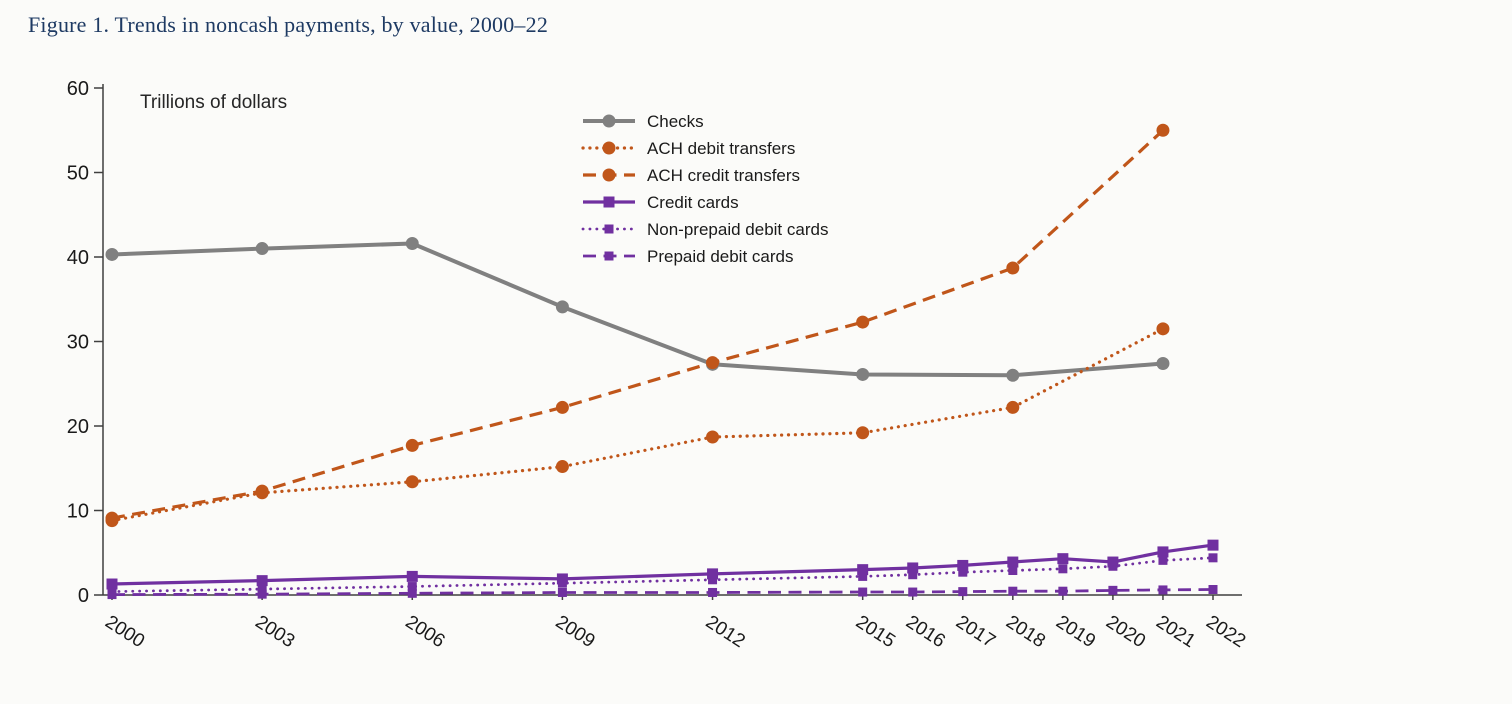 This screenshot has width=1512, height=704. I want to click on legend-label: Credit cards, so click(693, 202).